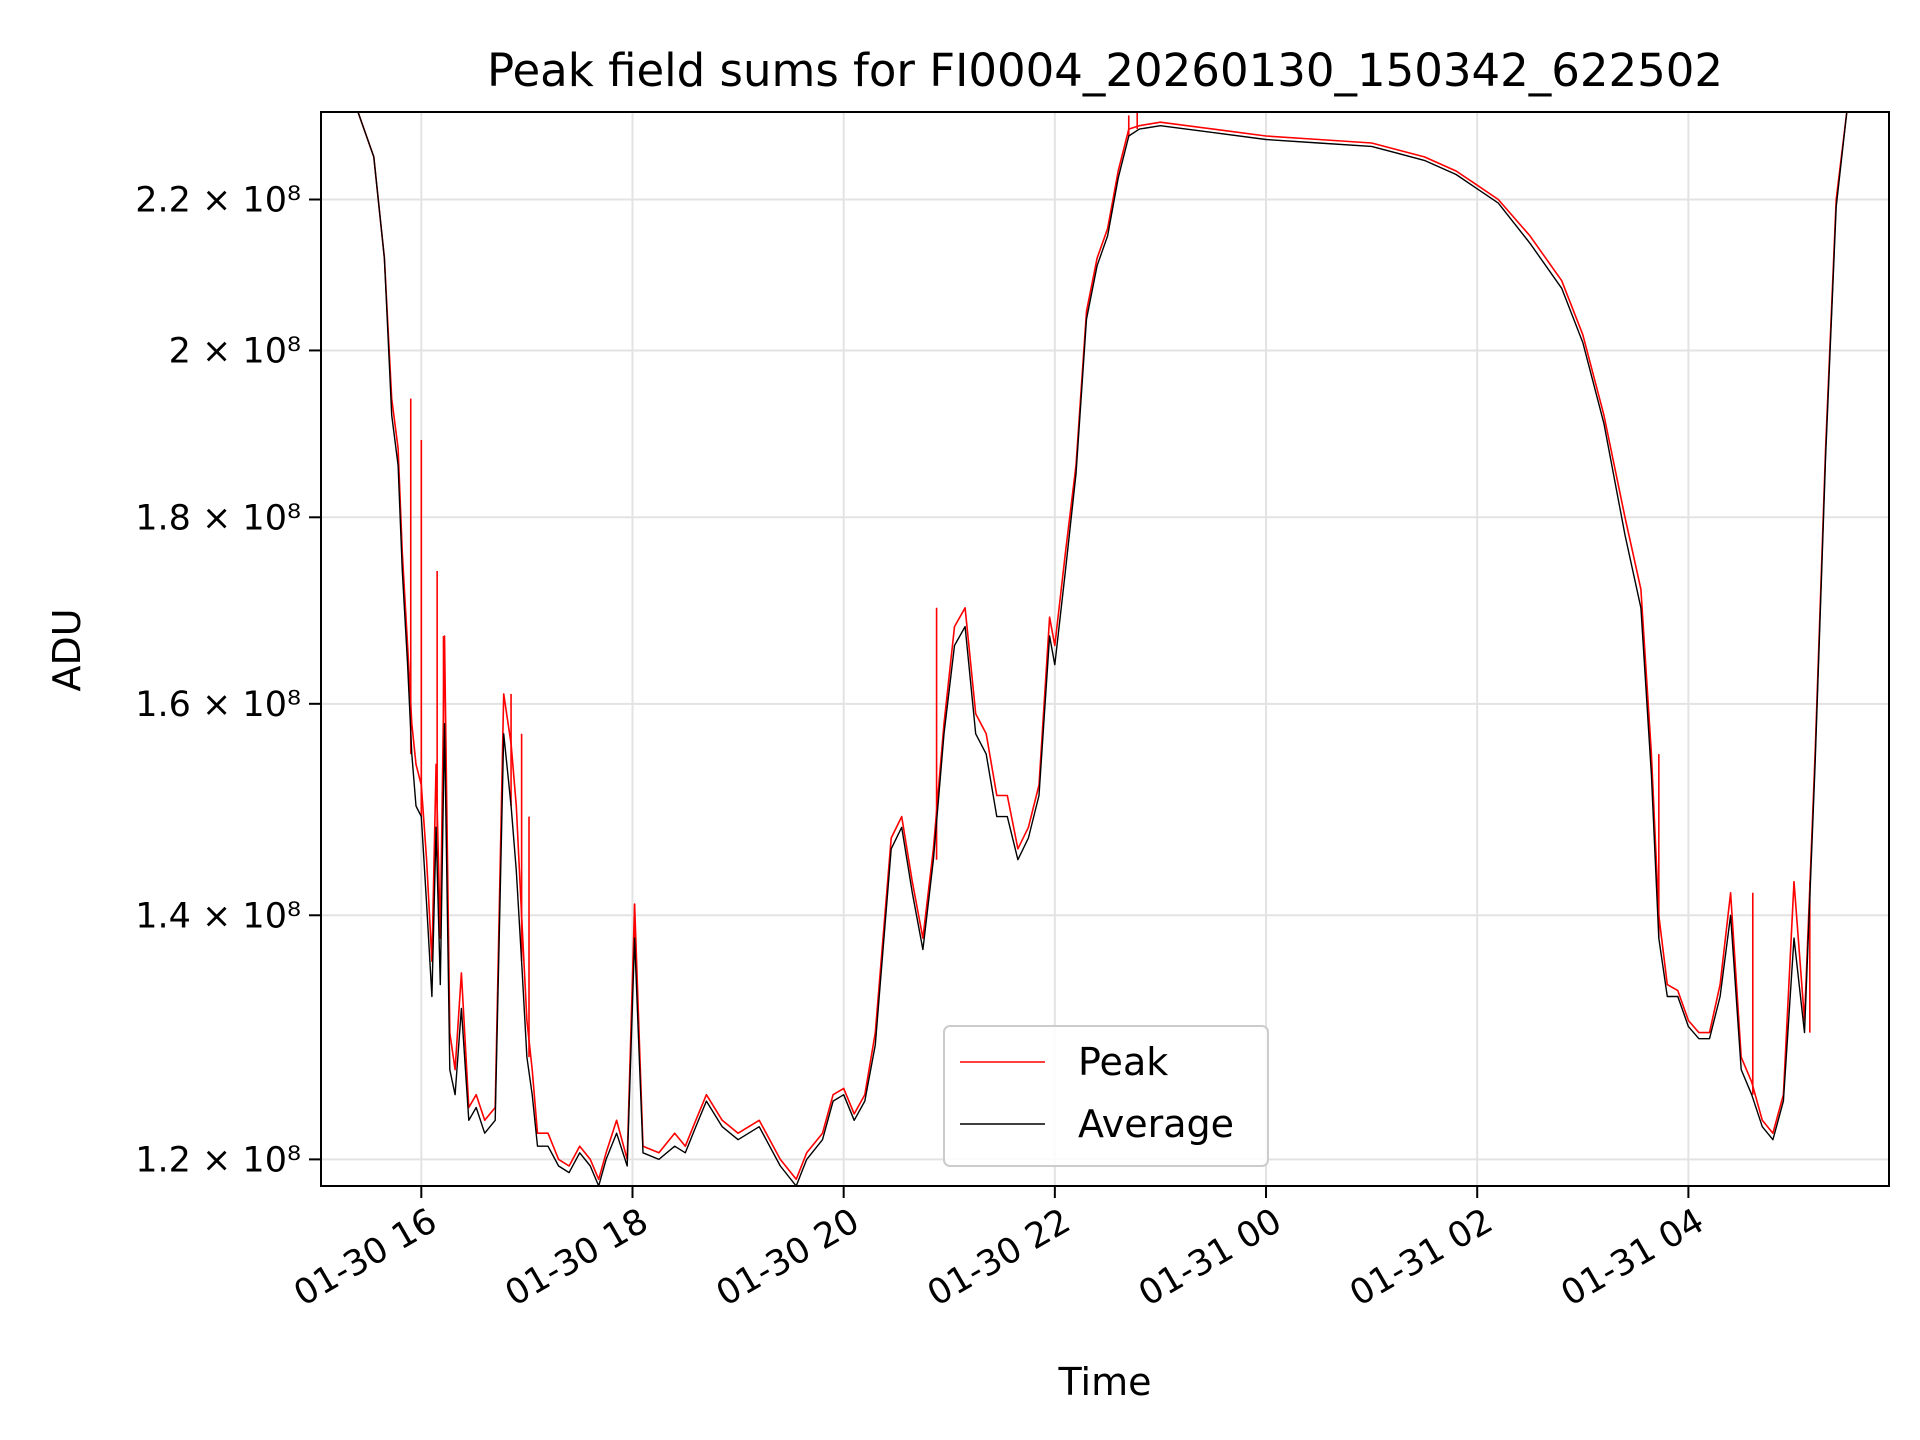 The image size is (1920, 1440). What do you see at coordinates (218, 201) in the screenshot?
I see `y-tick-label: 2.2 × 10⁸` at bounding box center [218, 201].